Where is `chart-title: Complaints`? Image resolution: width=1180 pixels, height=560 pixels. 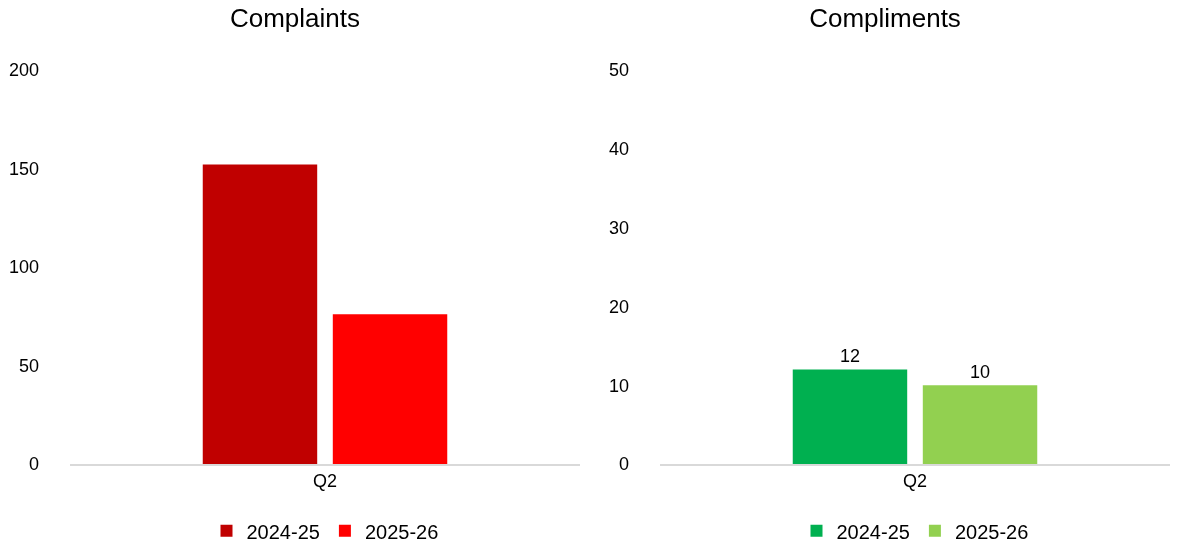
chart-title: Complaints is located at coordinates (295, 17).